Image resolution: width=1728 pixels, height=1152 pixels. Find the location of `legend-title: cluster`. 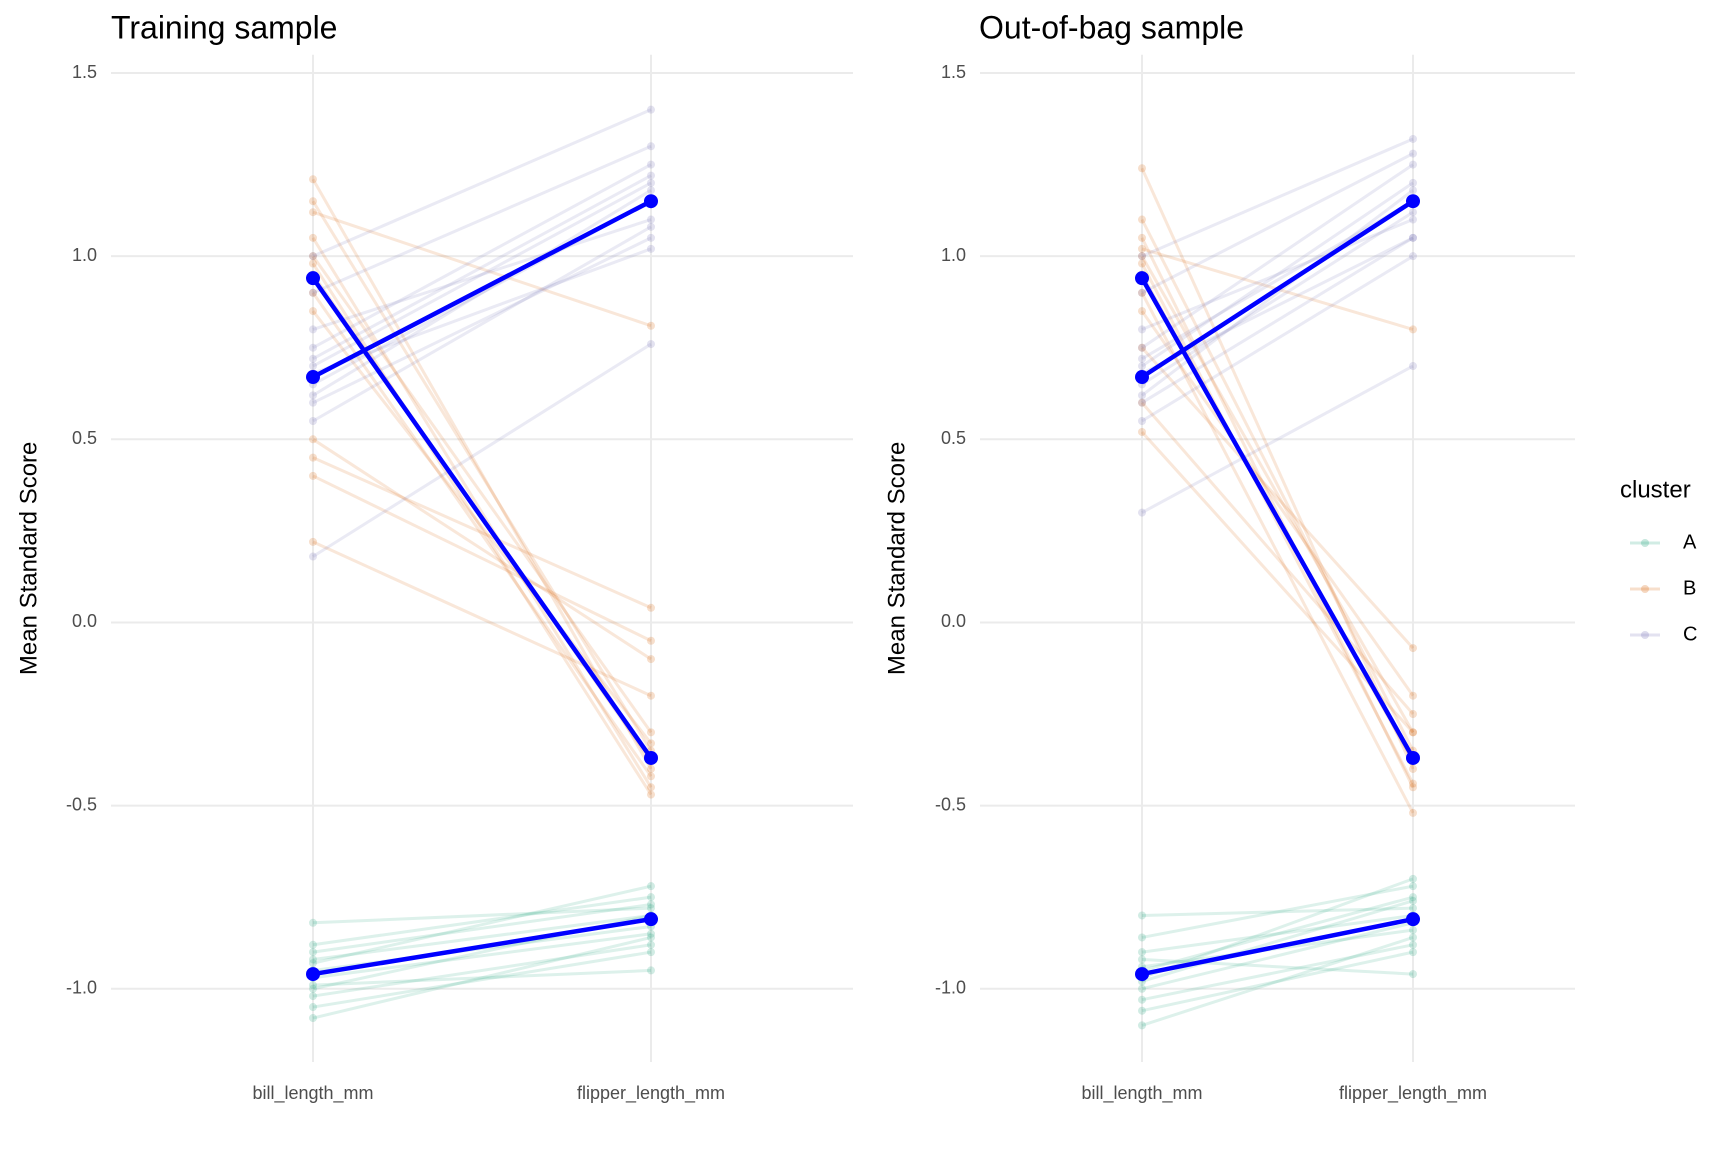

legend-title: cluster is located at coordinates (1655, 489).